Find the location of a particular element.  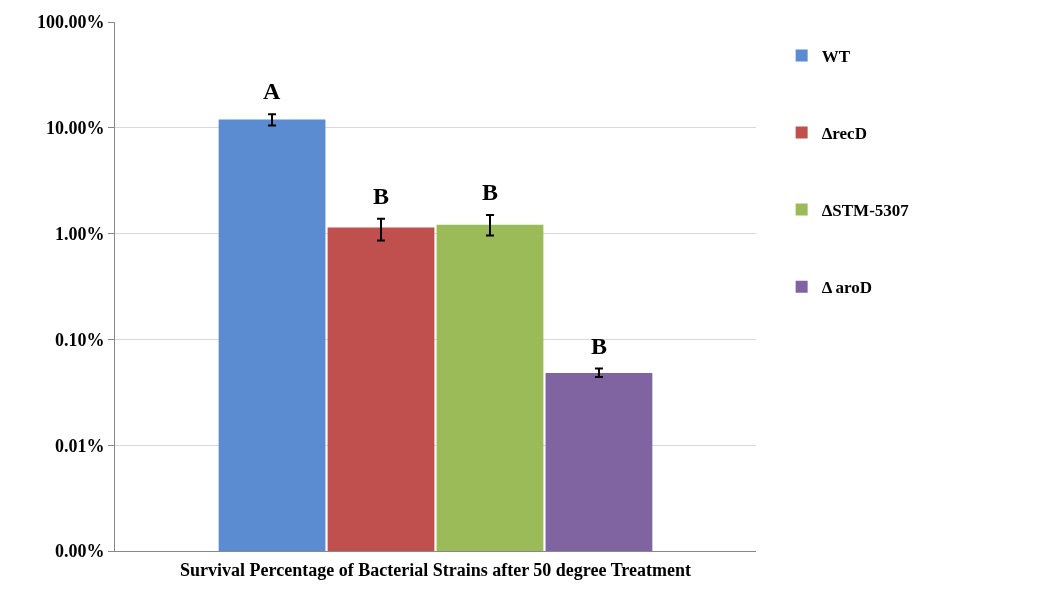

y-tick-label: 0.01% is located at coordinates (79, 445).